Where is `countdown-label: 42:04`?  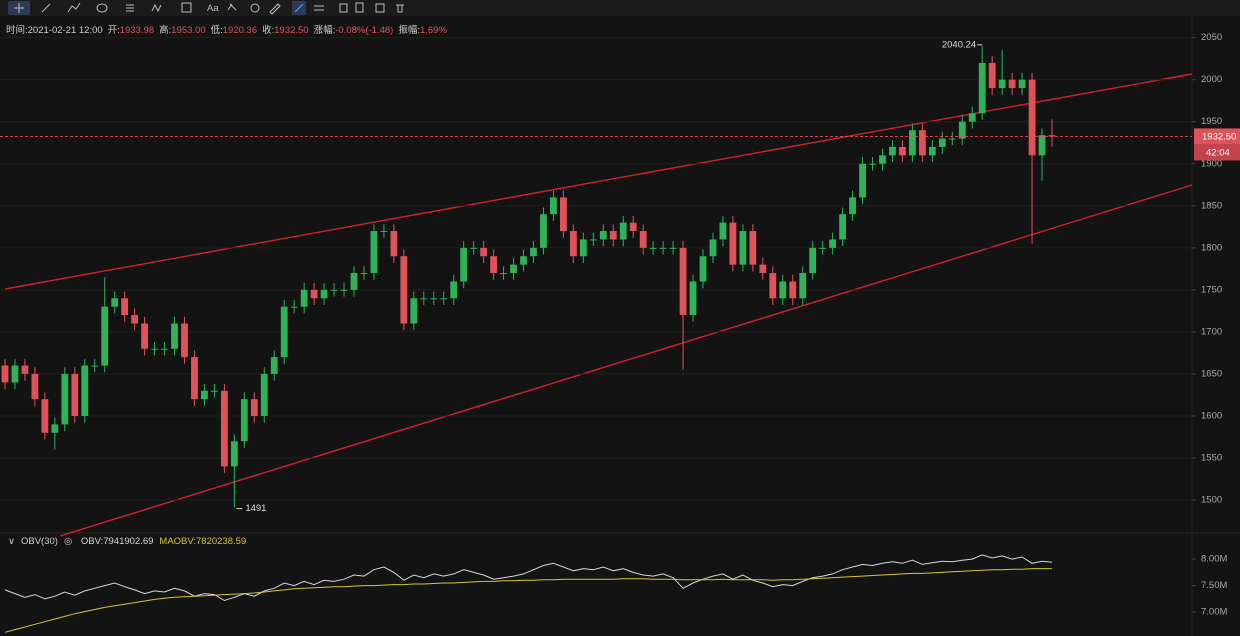 countdown-label: 42:04 is located at coordinates (1218, 152).